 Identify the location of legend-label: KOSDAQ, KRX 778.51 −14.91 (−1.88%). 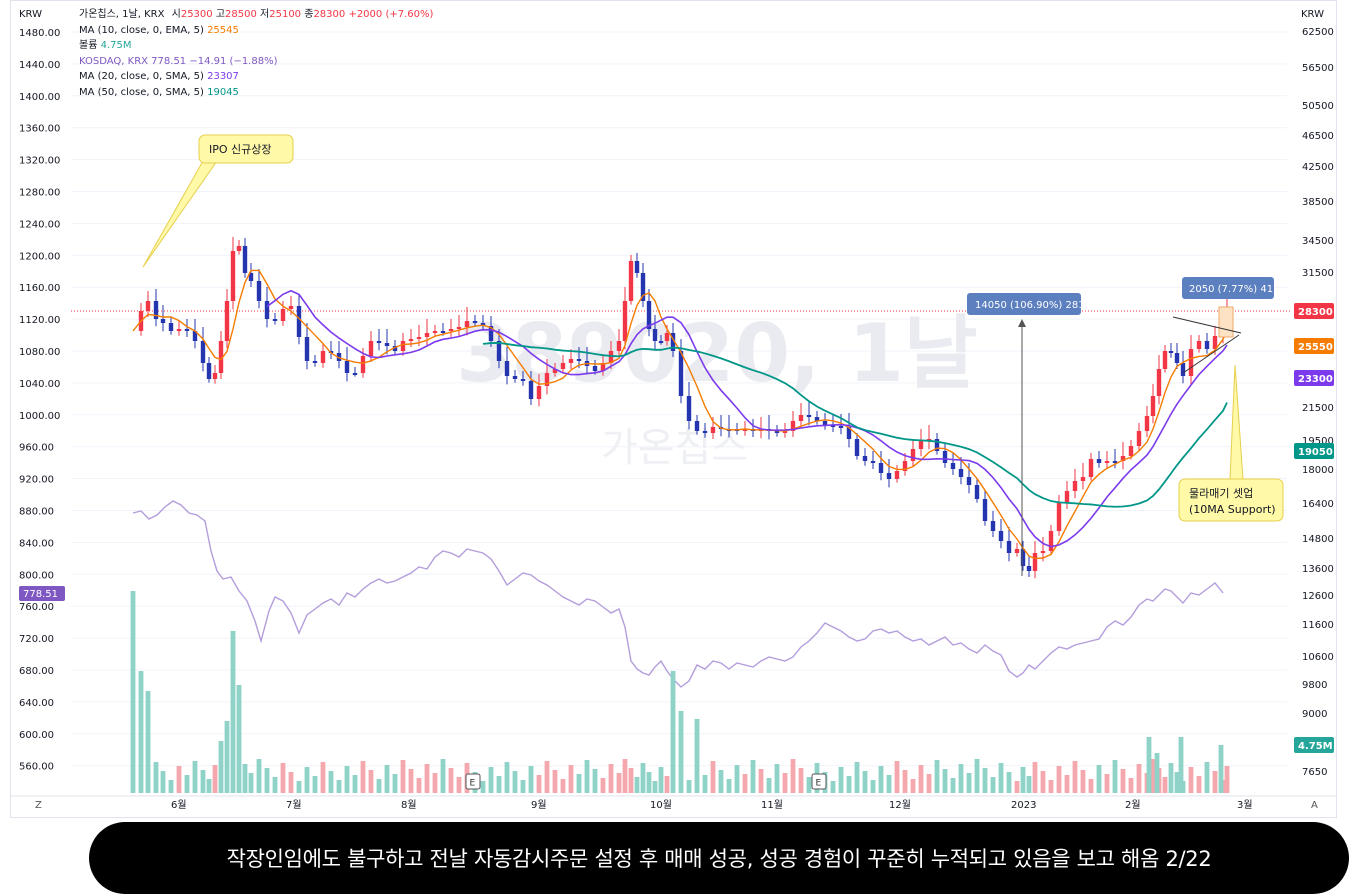
(178, 61).